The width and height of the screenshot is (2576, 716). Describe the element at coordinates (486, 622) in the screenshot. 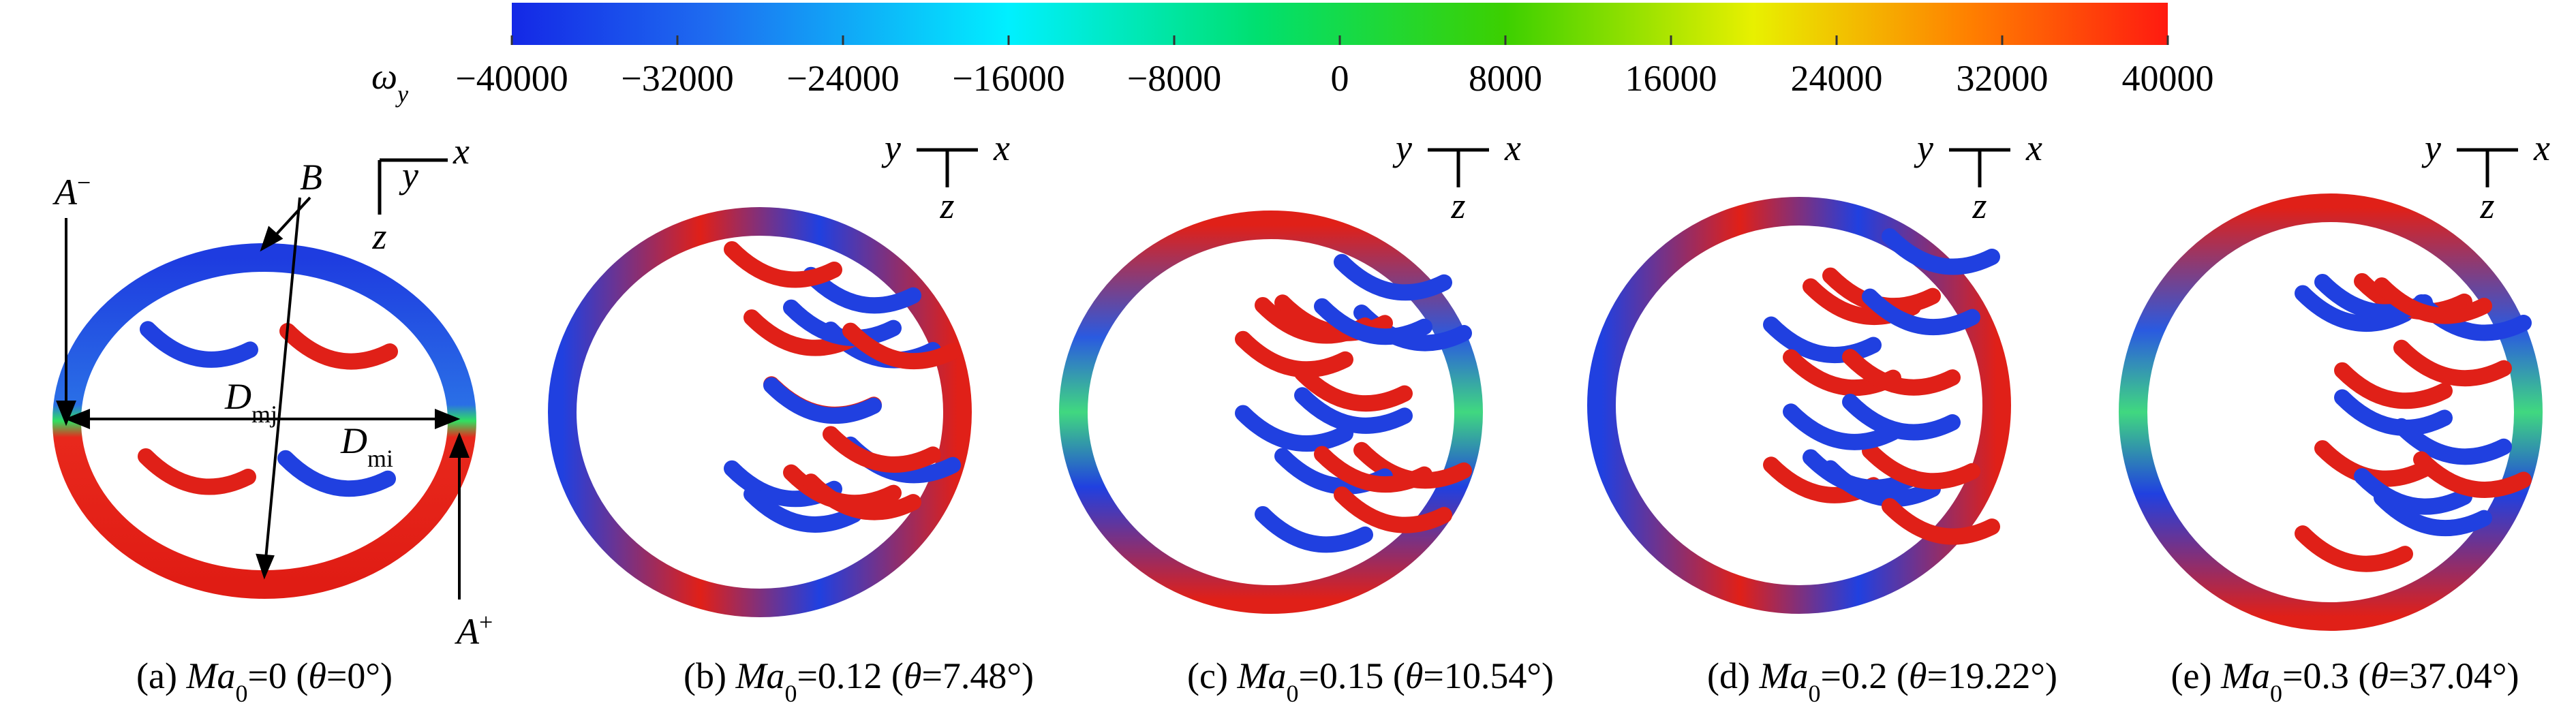

I see `text-segment: +` at that location.